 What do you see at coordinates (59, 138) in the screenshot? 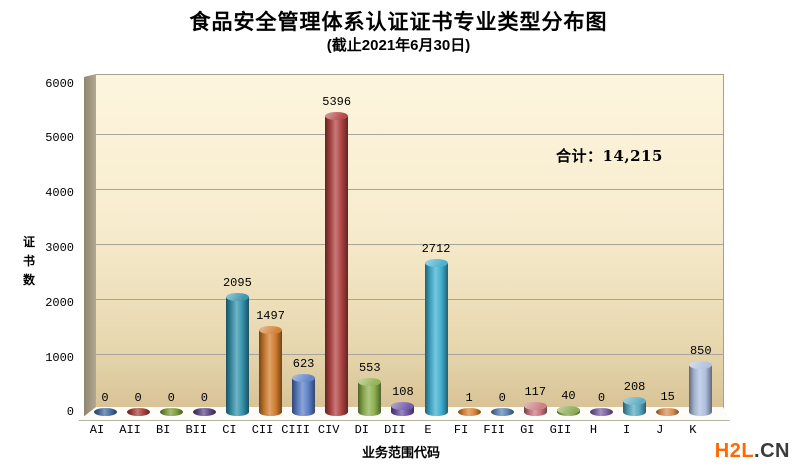
I see `y-tick-5000: 5000` at bounding box center [59, 138].